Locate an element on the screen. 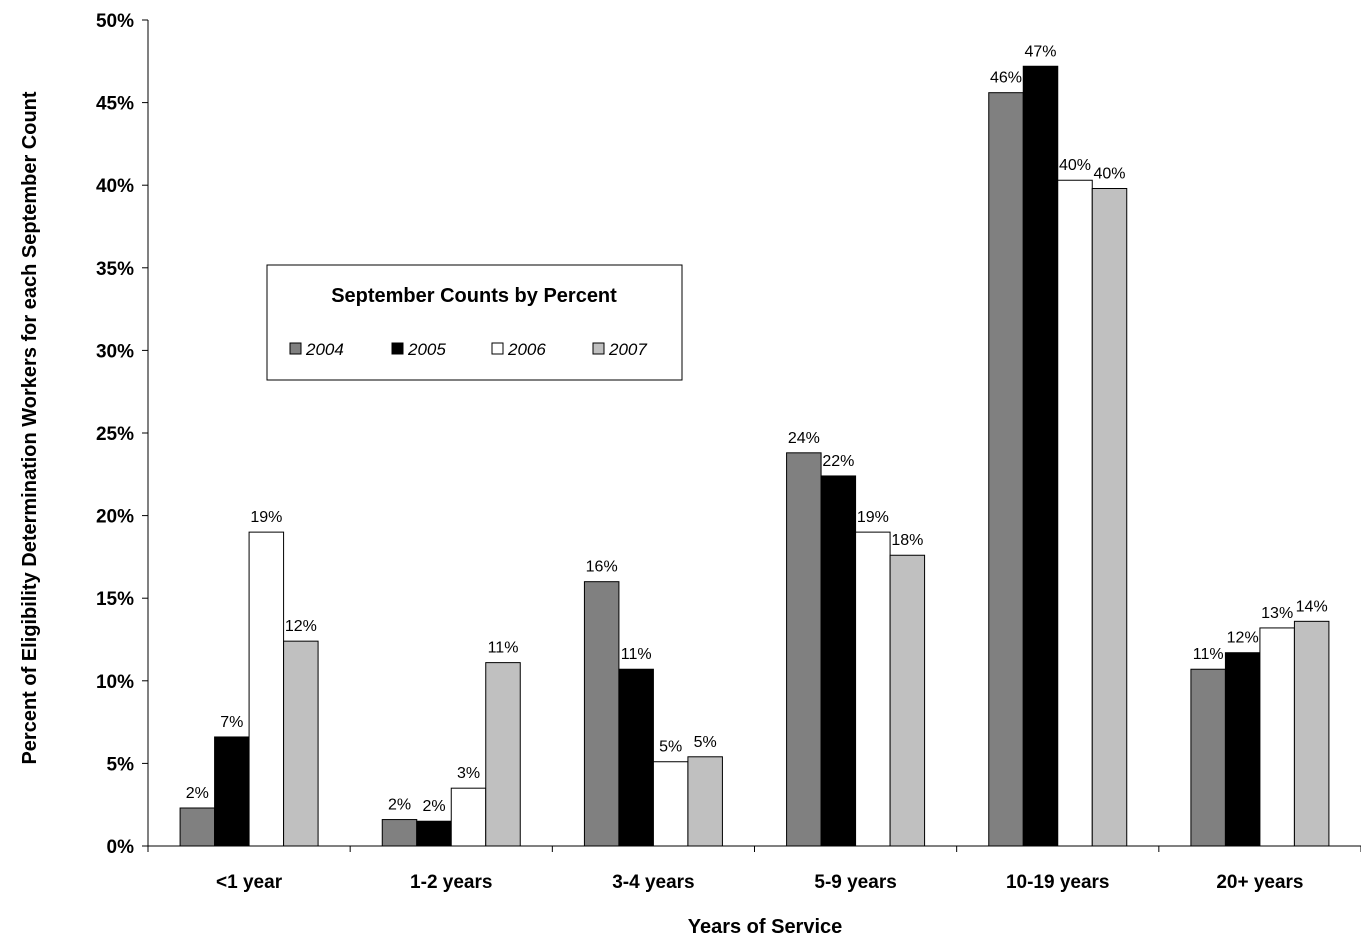 This screenshot has height=939, width=1361. x-category-label: 3-4 years is located at coordinates (653, 882).